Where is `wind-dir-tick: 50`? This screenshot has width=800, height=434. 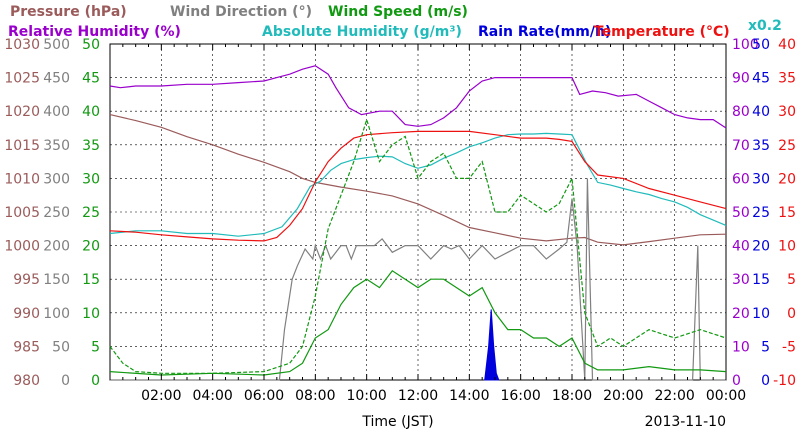 wind-dir-tick: 50 is located at coordinates (61, 347).